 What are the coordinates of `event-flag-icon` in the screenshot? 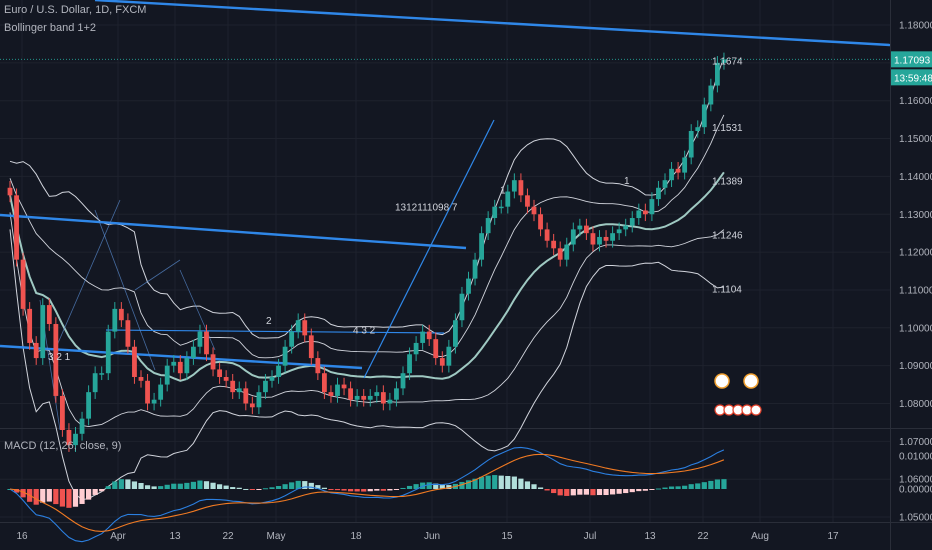 It's located at (751, 381).